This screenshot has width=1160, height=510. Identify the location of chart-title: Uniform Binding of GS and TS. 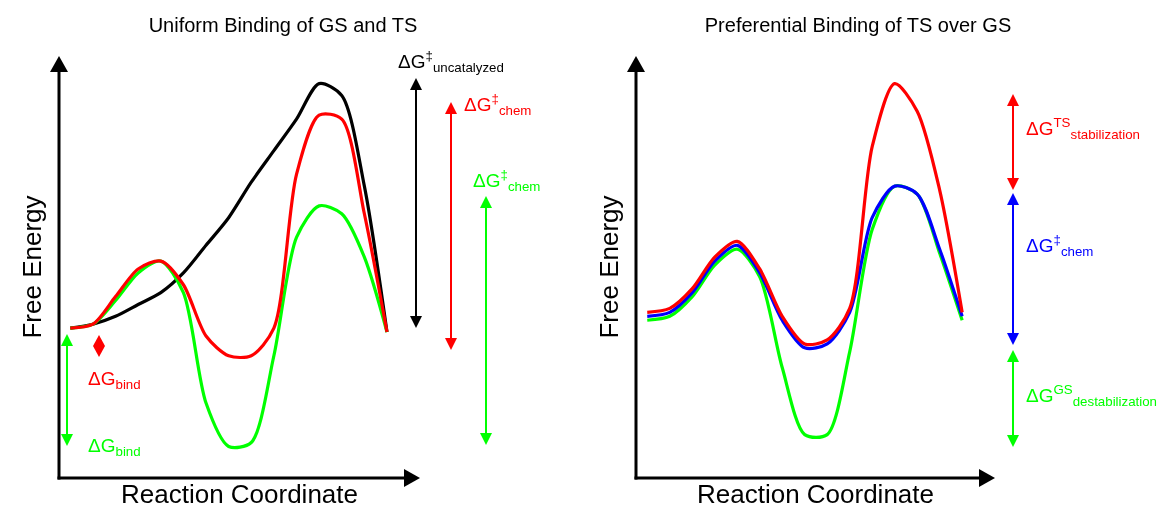
(283, 25).